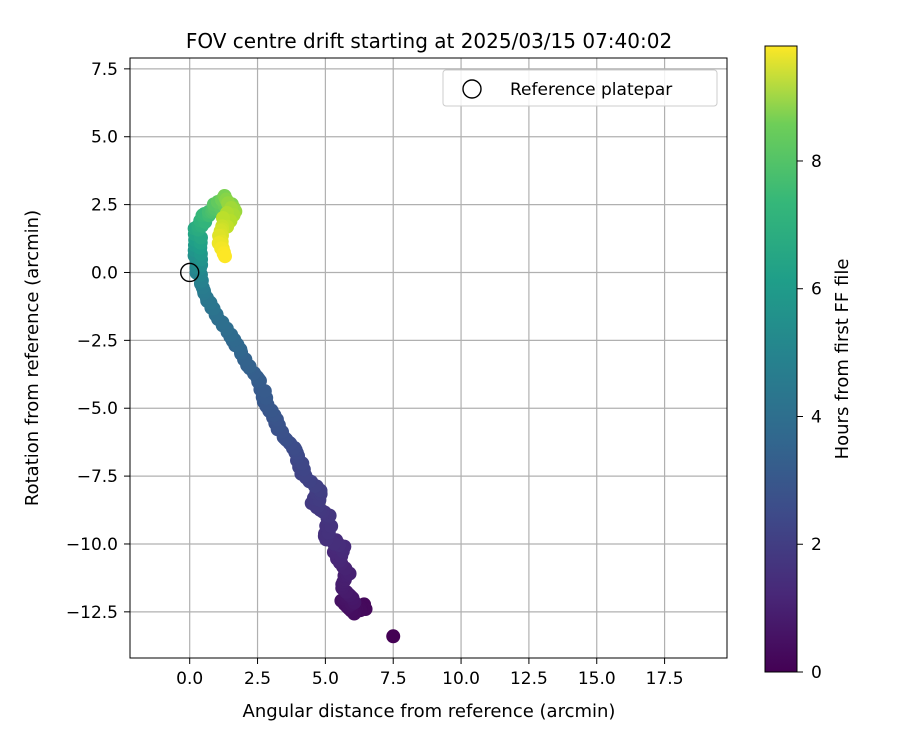 The height and width of the screenshot is (750, 900). I want to click on legend-box, so click(580, 88).